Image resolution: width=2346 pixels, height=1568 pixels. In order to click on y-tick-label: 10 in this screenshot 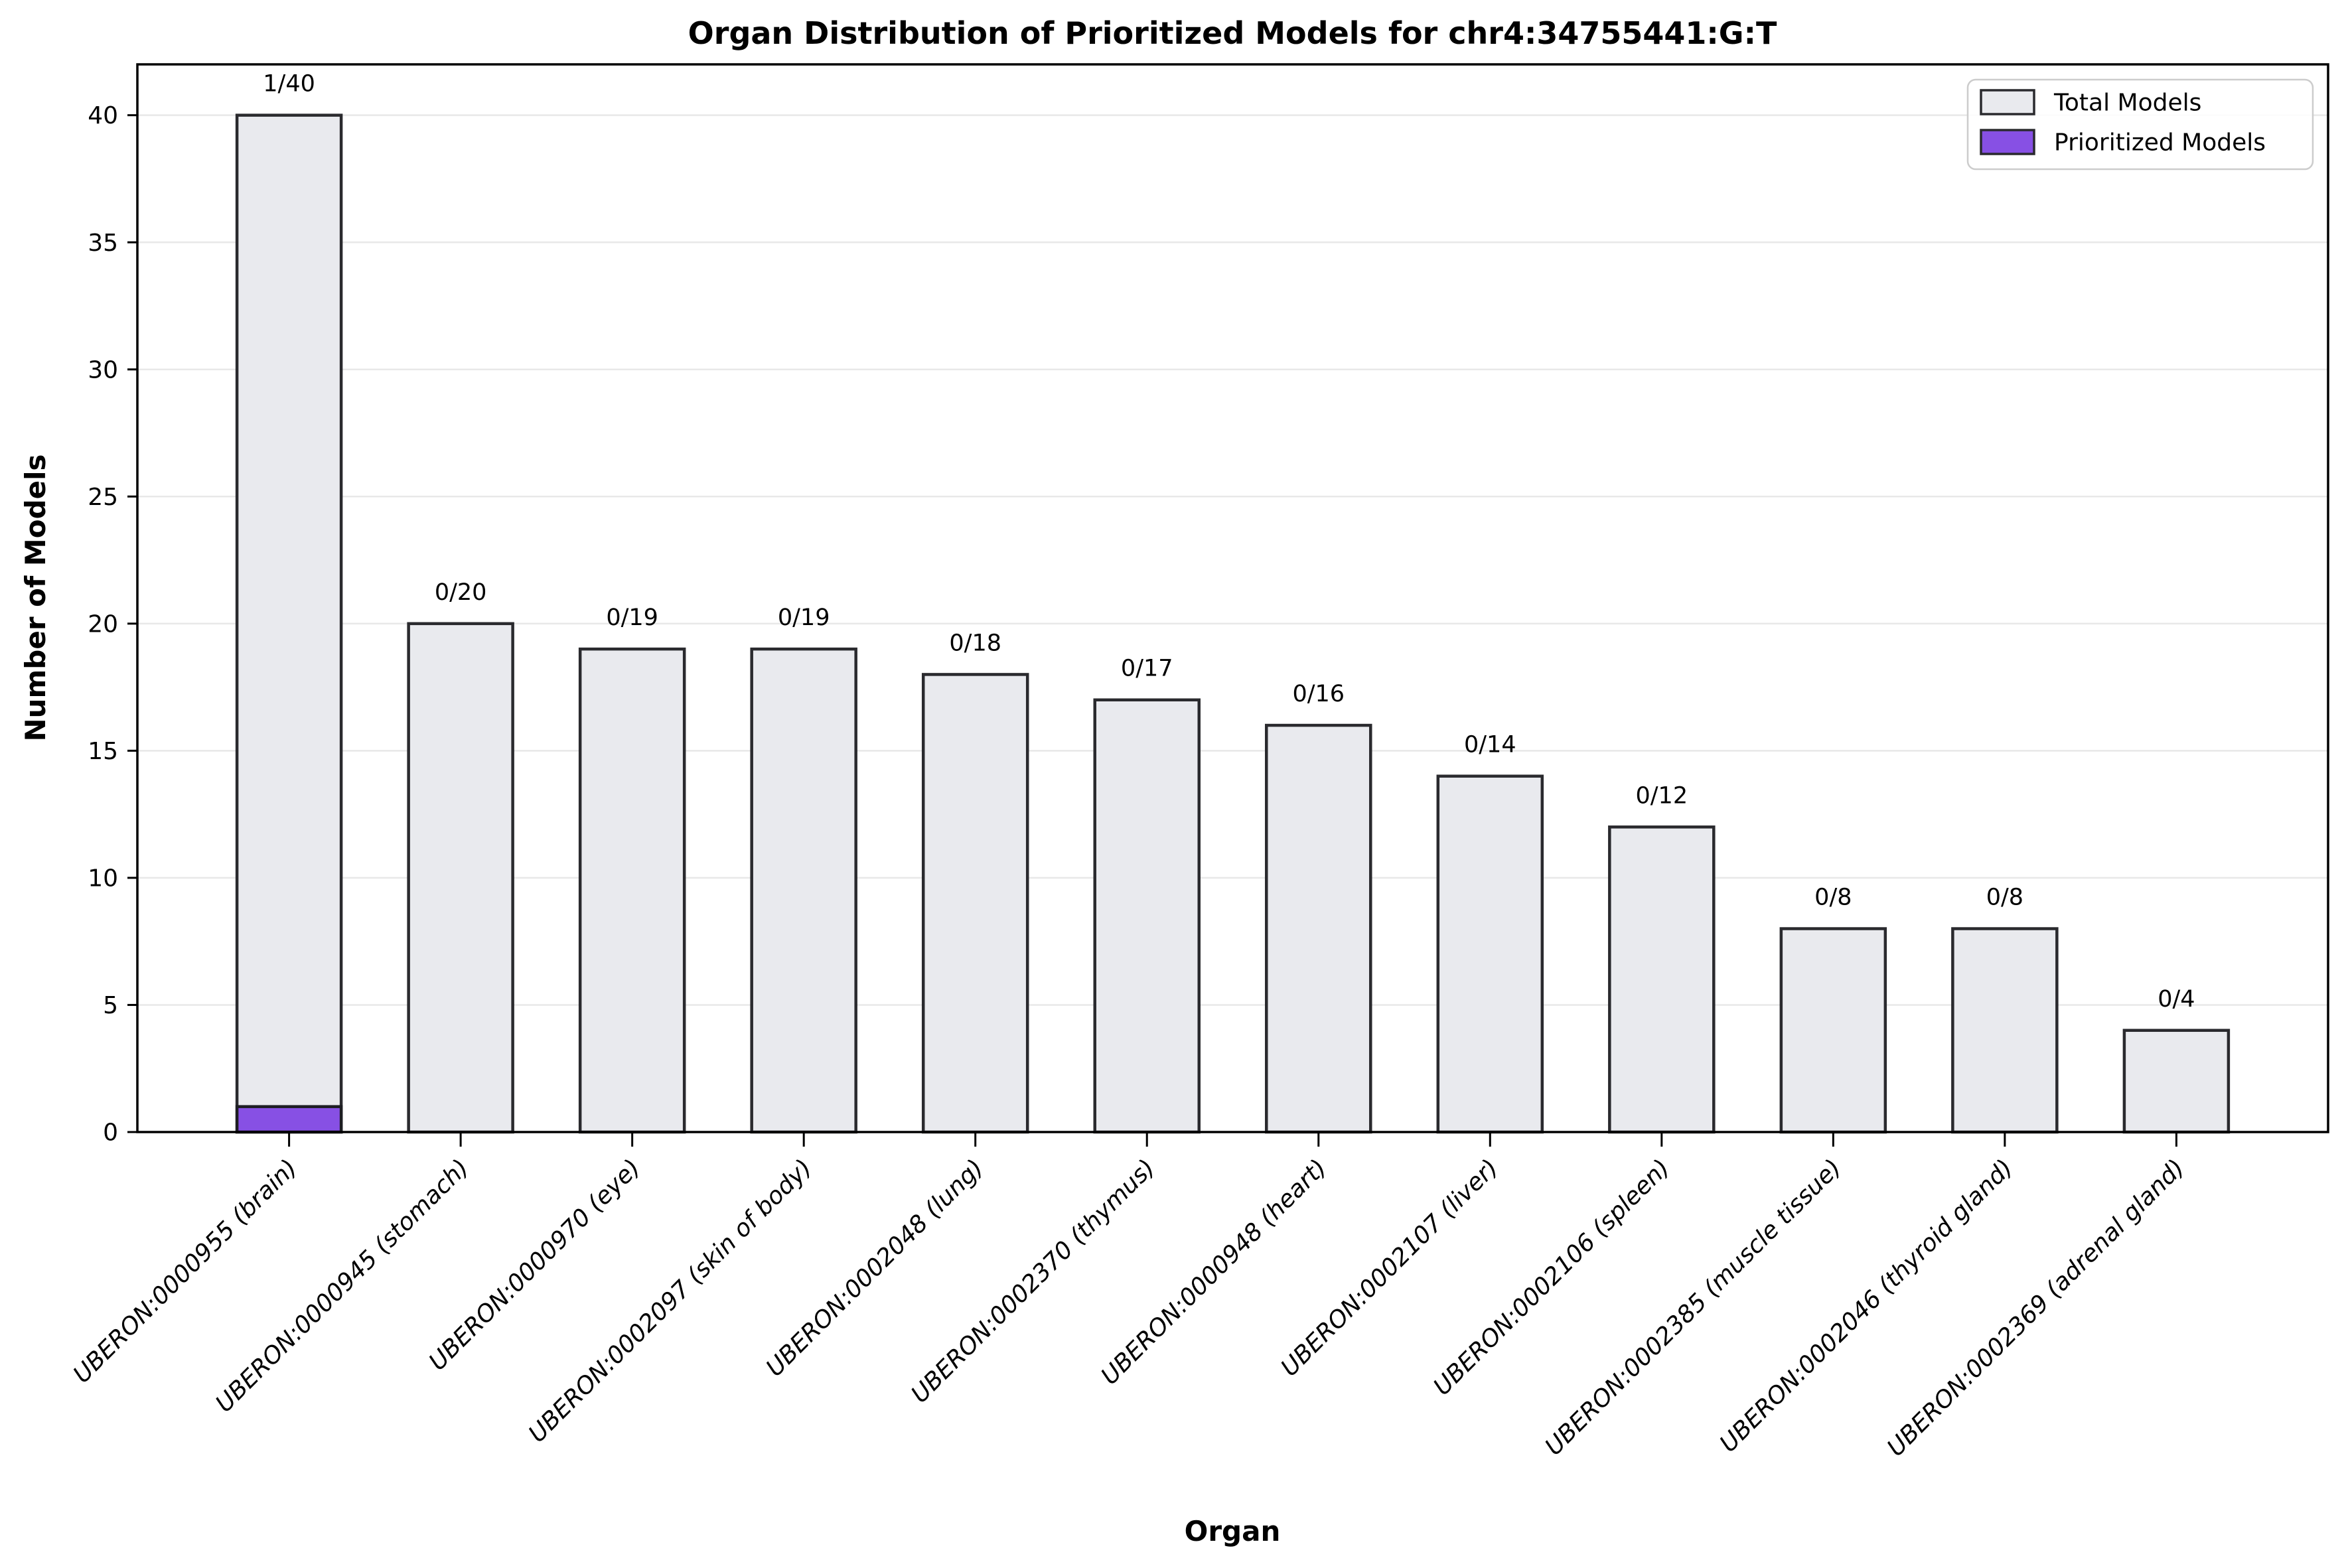, I will do `click(103, 878)`.